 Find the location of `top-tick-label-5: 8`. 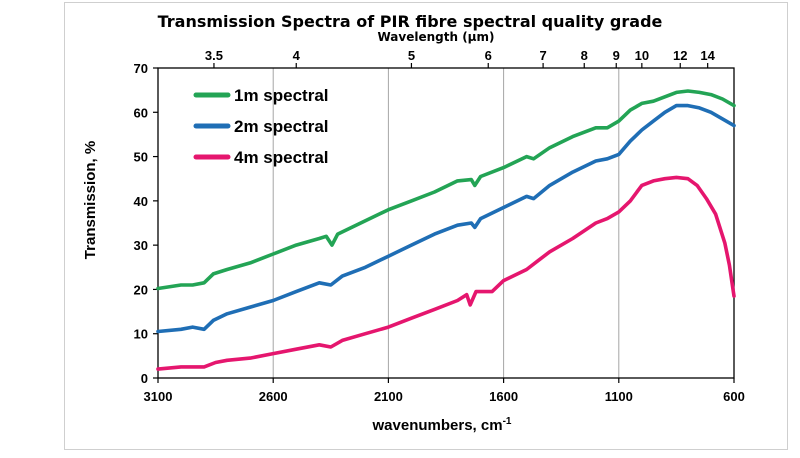

top-tick-label-5: 8 is located at coordinates (584, 55).